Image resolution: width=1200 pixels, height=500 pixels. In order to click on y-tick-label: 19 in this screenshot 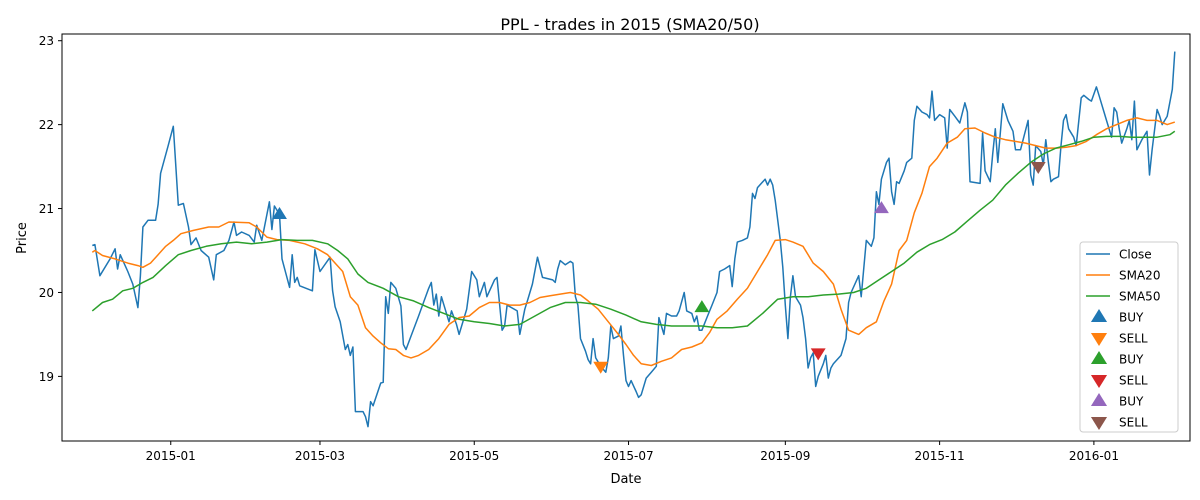, I will do `click(46, 377)`.